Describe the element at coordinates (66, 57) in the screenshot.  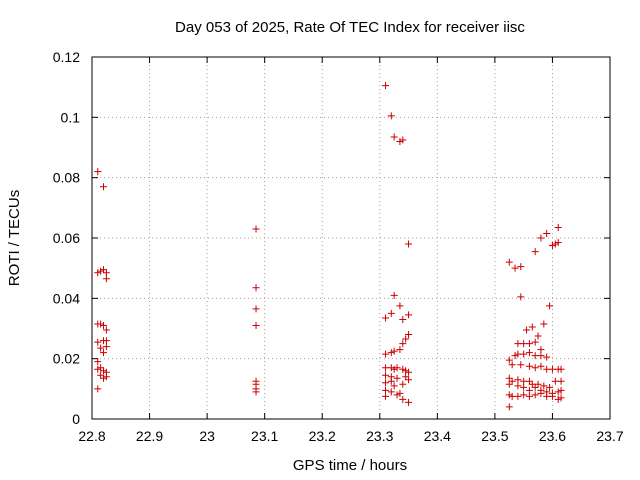
I see `y-tick-label: 0.12` at that location.